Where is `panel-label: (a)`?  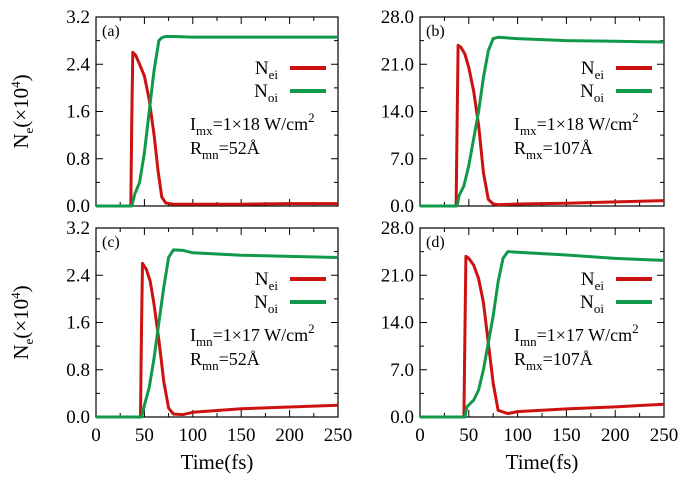
panel-label: (a) is located at coordinates (111, 31).